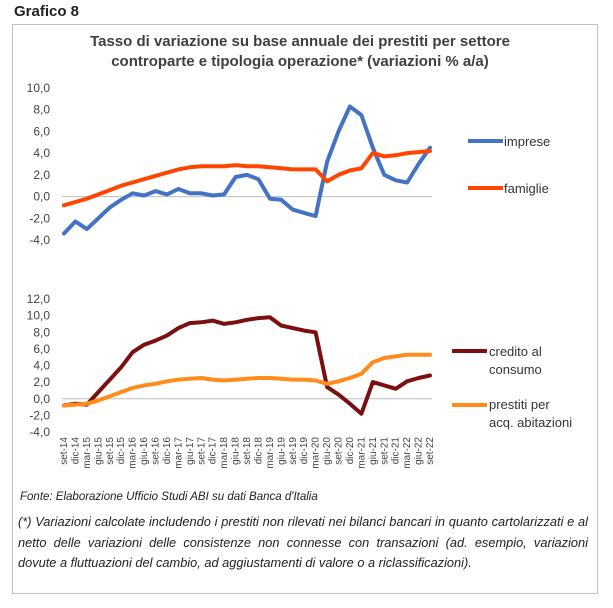 This screenshot has height=608, width=613. Describe the element at coordinates (110, 451) in the screenshot. I see `x-tick-label: set-15` at that location.